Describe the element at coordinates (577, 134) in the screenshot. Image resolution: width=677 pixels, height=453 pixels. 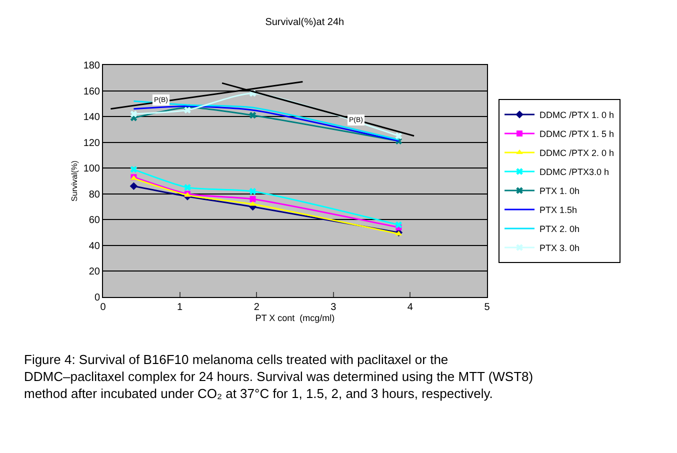
I see `legend-label: DDMC /PTX 1. 5 h` at that location.